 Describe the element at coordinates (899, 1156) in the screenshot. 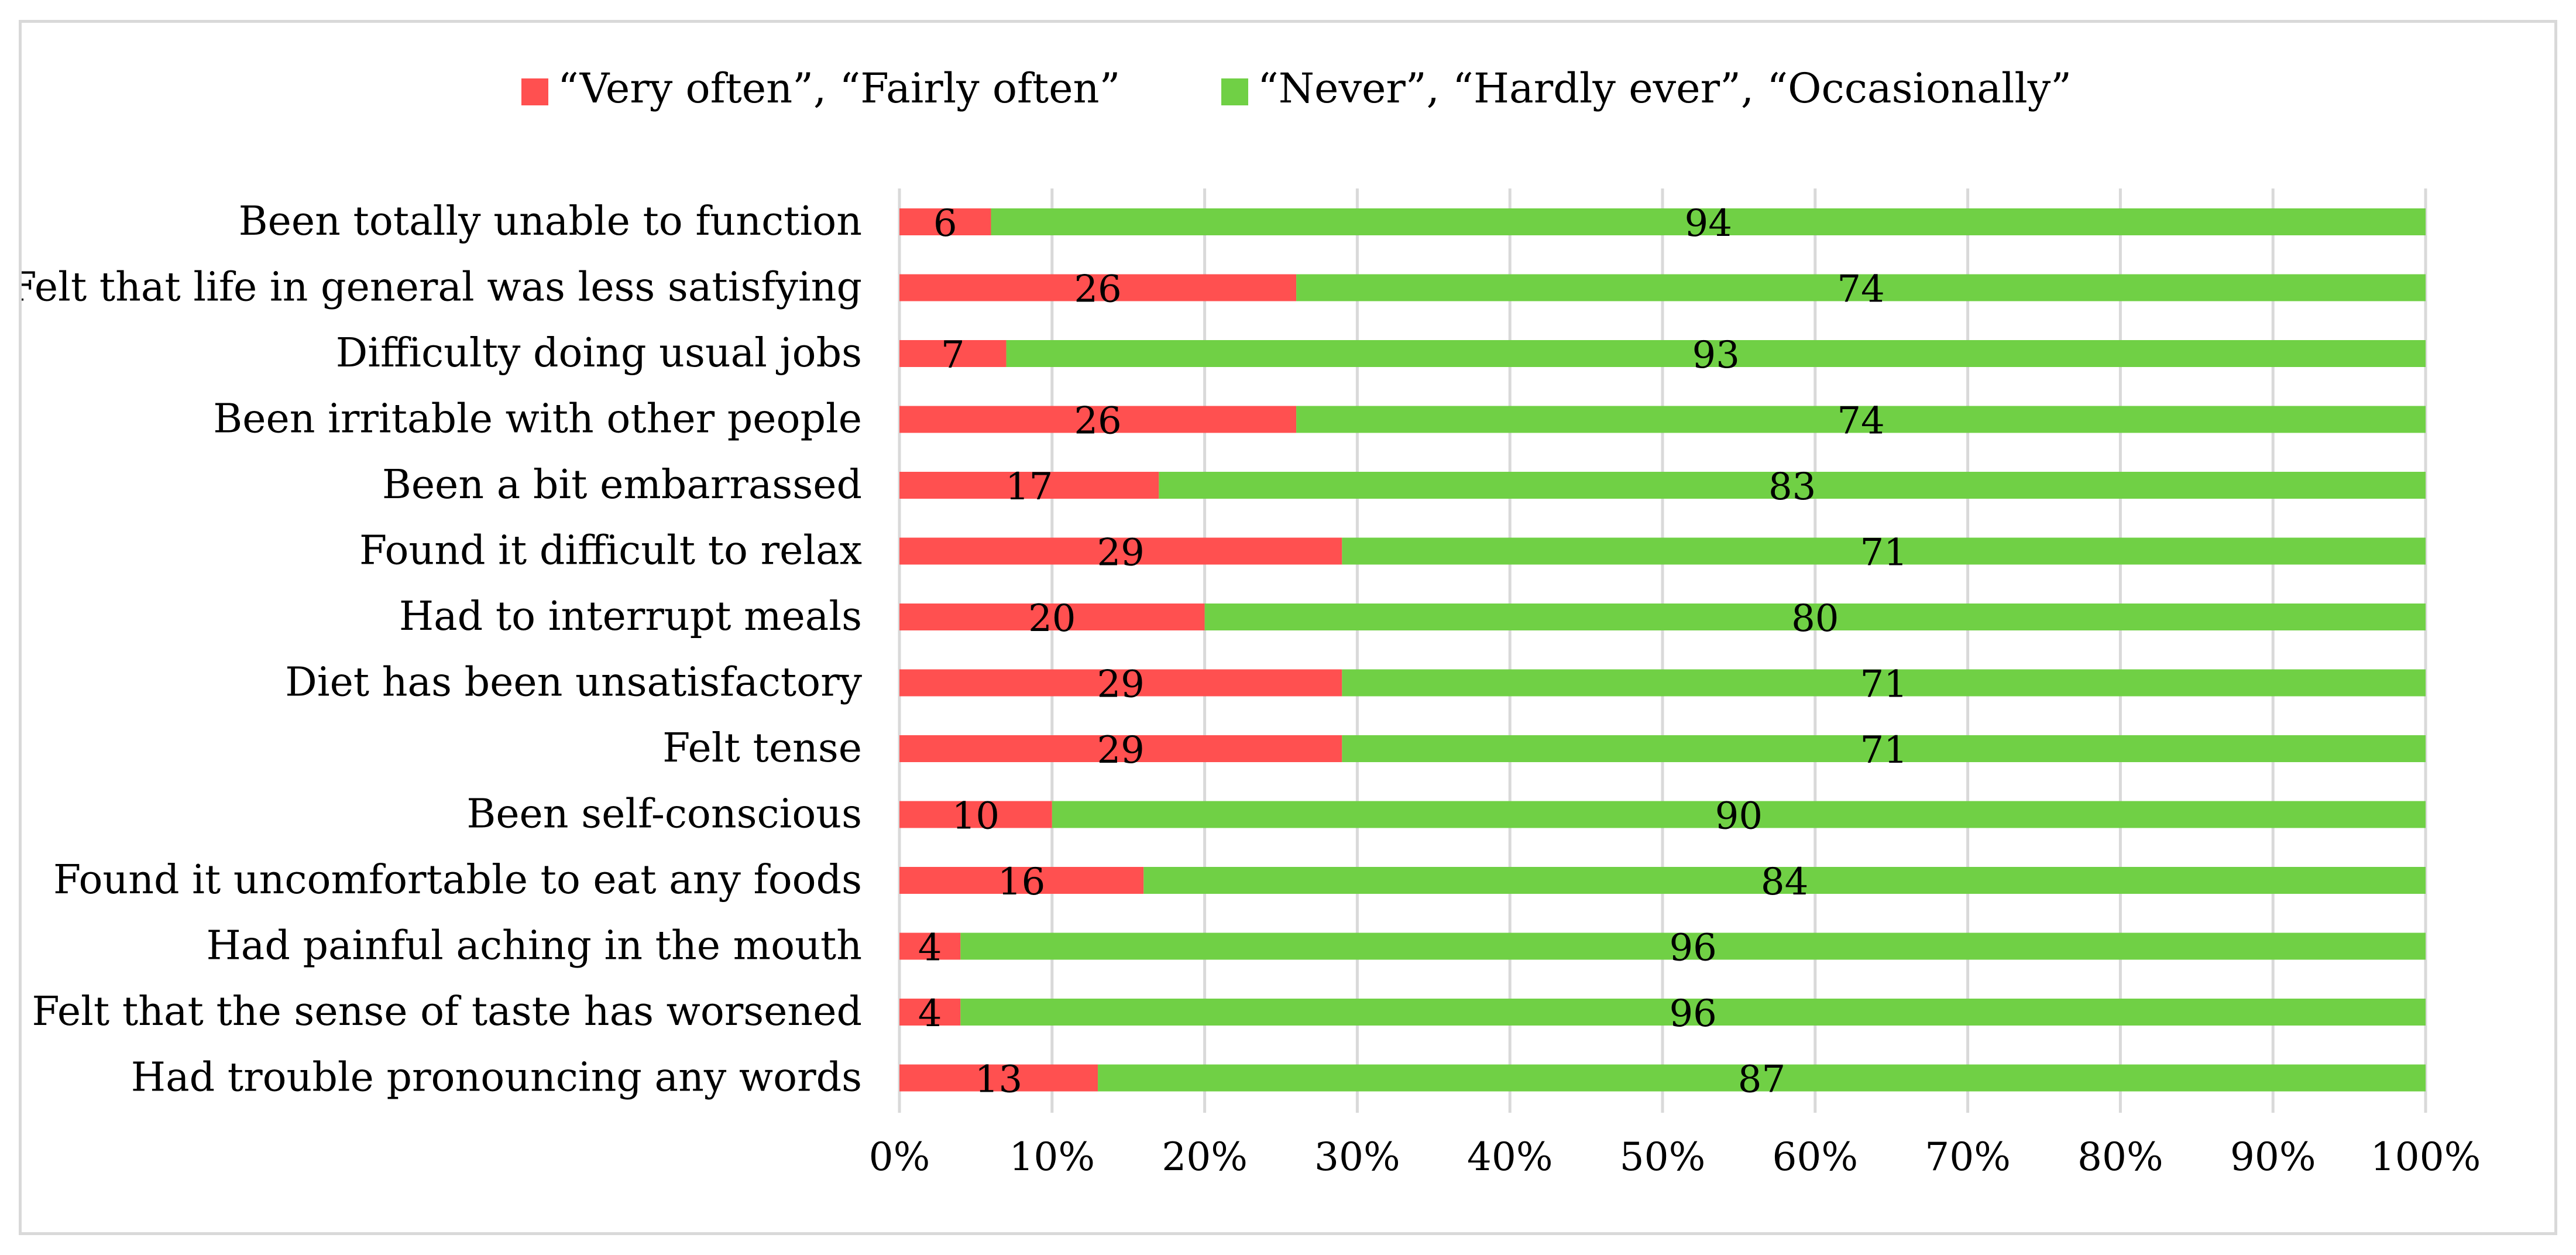

I see `x-tick-label-0pct: 0%` at that location.